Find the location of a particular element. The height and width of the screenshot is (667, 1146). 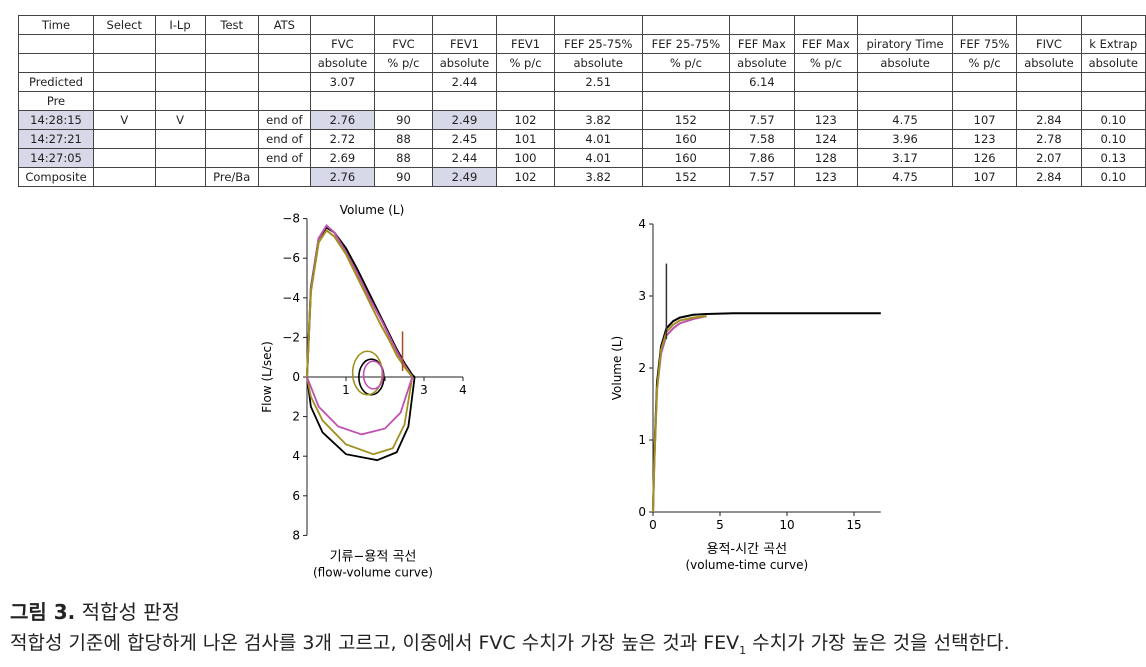

y-axis-label: Volume (L) is located at coordinates (617, 368).